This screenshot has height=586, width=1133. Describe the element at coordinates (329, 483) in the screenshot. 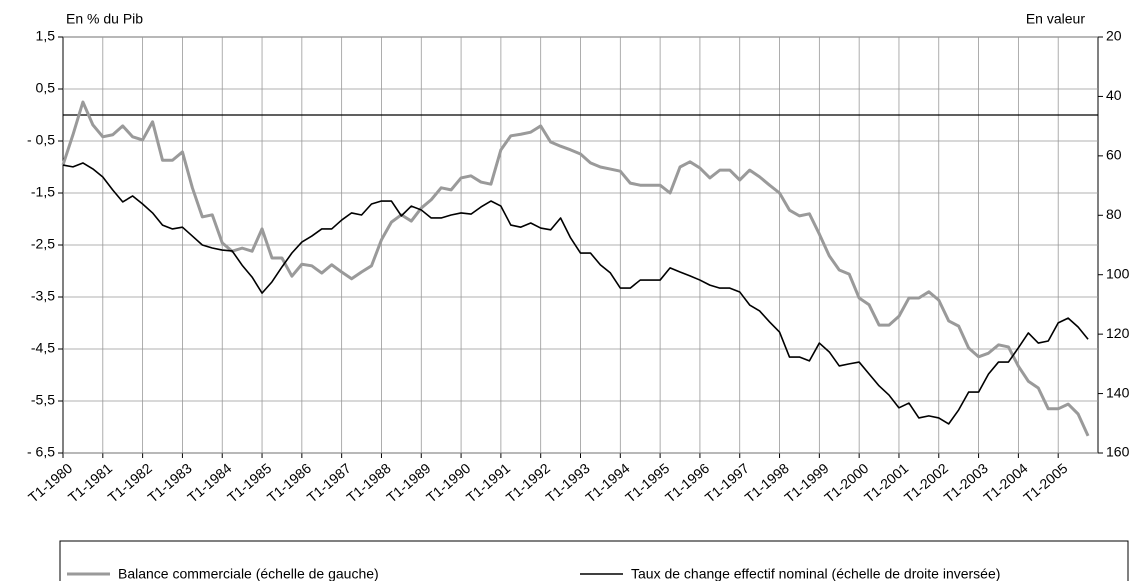

I see `x-tick-label: T1-1987` at that location.